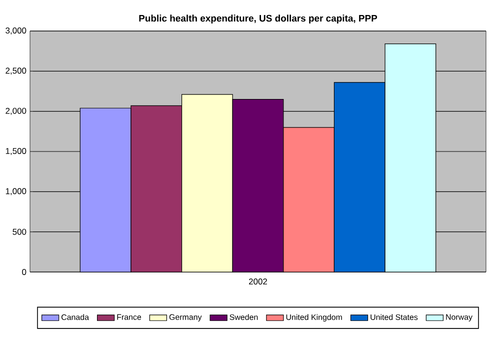  What do you see at coordinates (16, 31) in the screenshot?
I see `y-tick-label: 3,000` at bounding box center [16, 31].